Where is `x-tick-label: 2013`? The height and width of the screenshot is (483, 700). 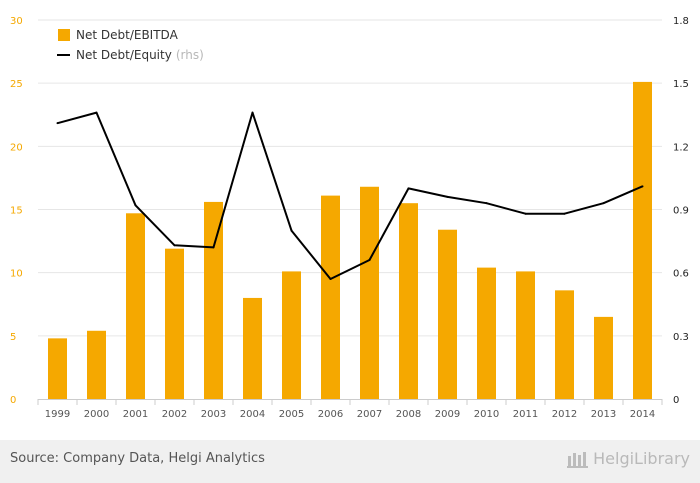
x-tick-label: 2013 is located at coordinates (603, 414).